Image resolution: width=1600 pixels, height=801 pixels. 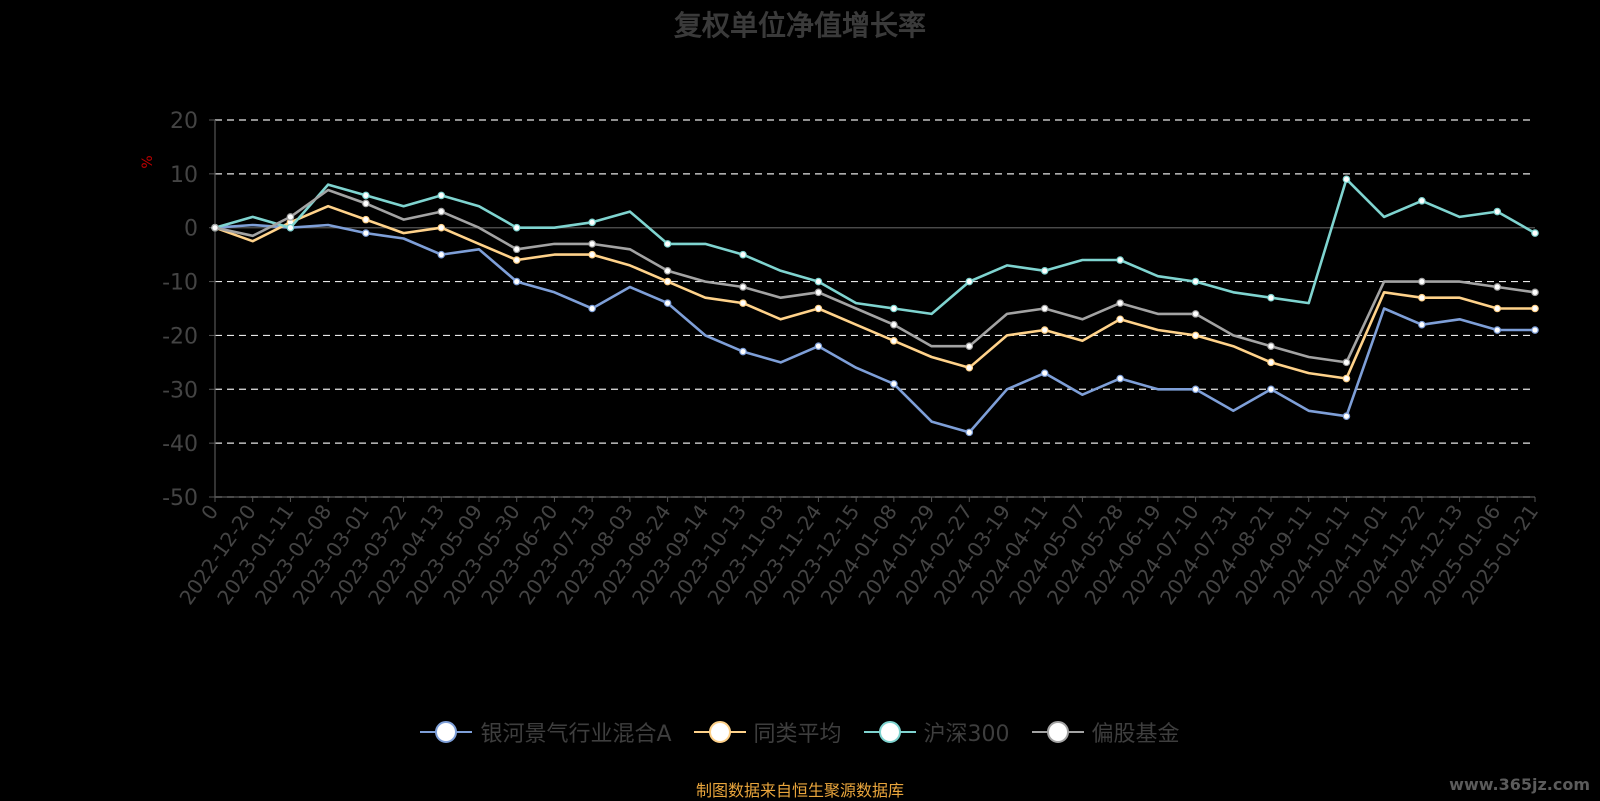 I want to click on y-tick-label: -40, so click(x=180, y=444).